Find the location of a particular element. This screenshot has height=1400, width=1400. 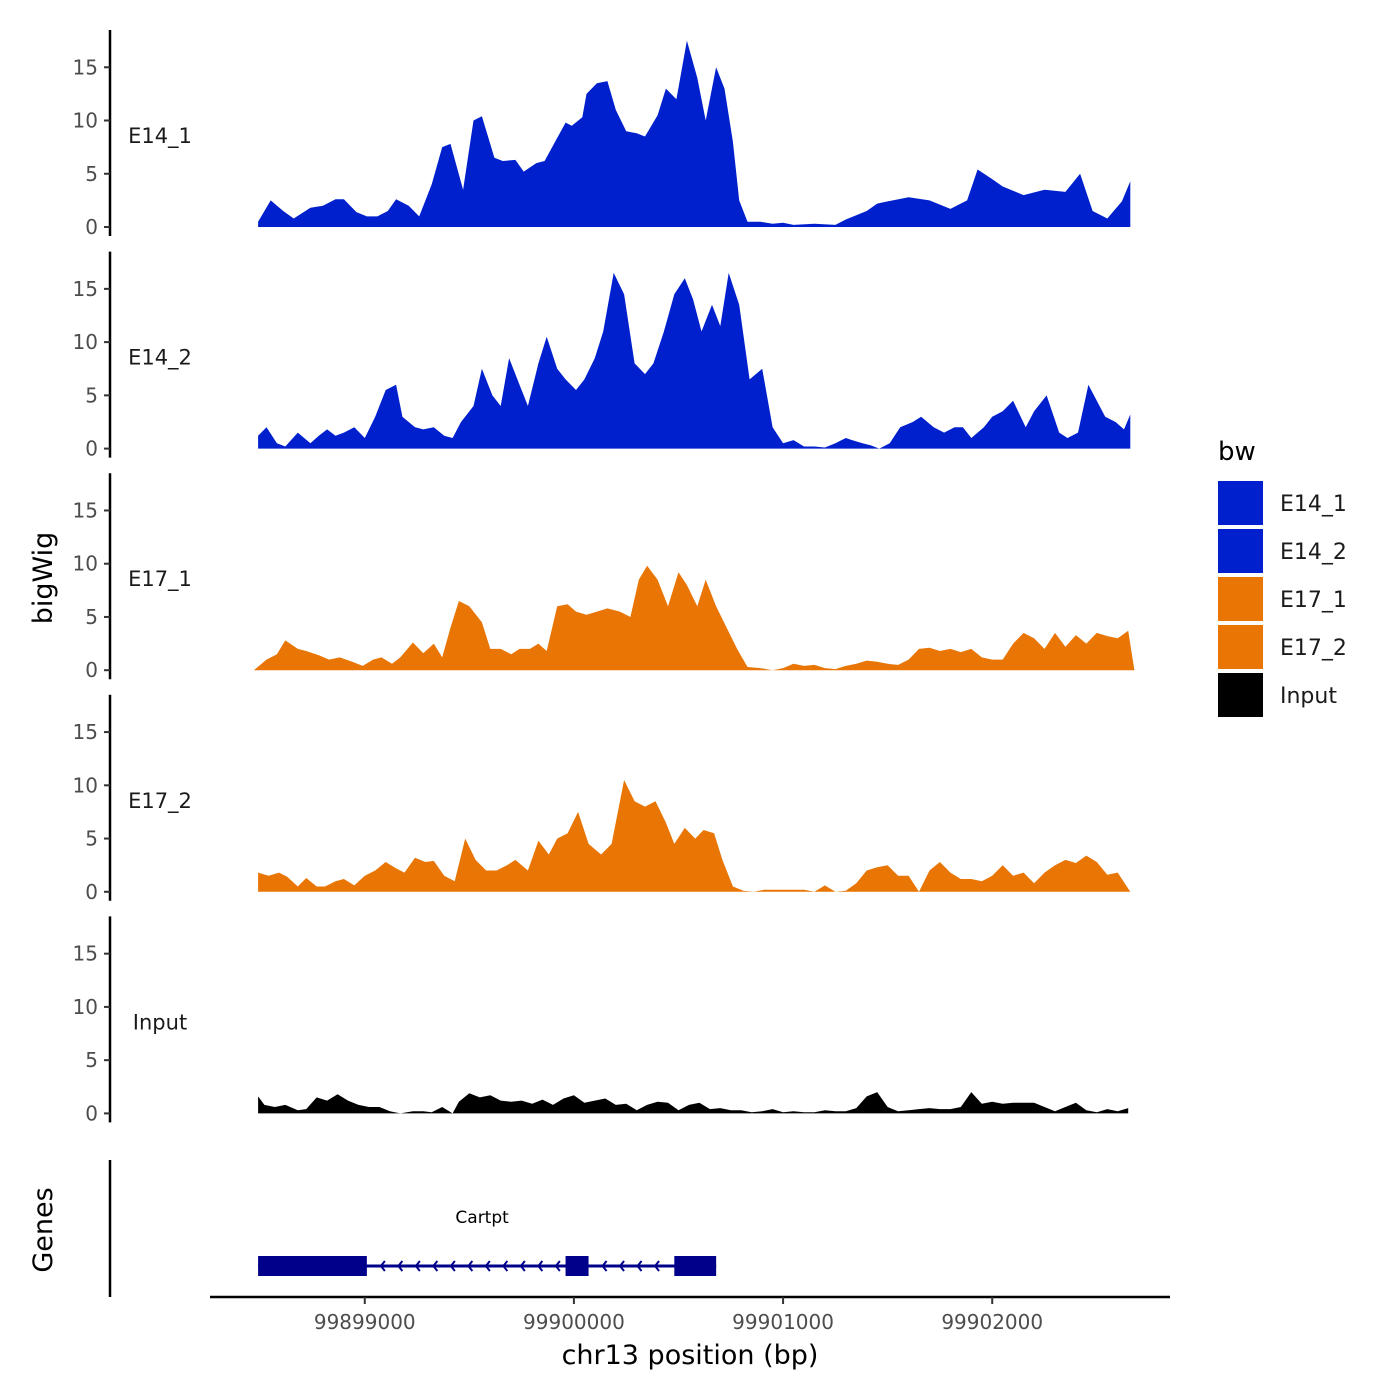

legend-item: E17_1 is located at coordinates (1282, 599).